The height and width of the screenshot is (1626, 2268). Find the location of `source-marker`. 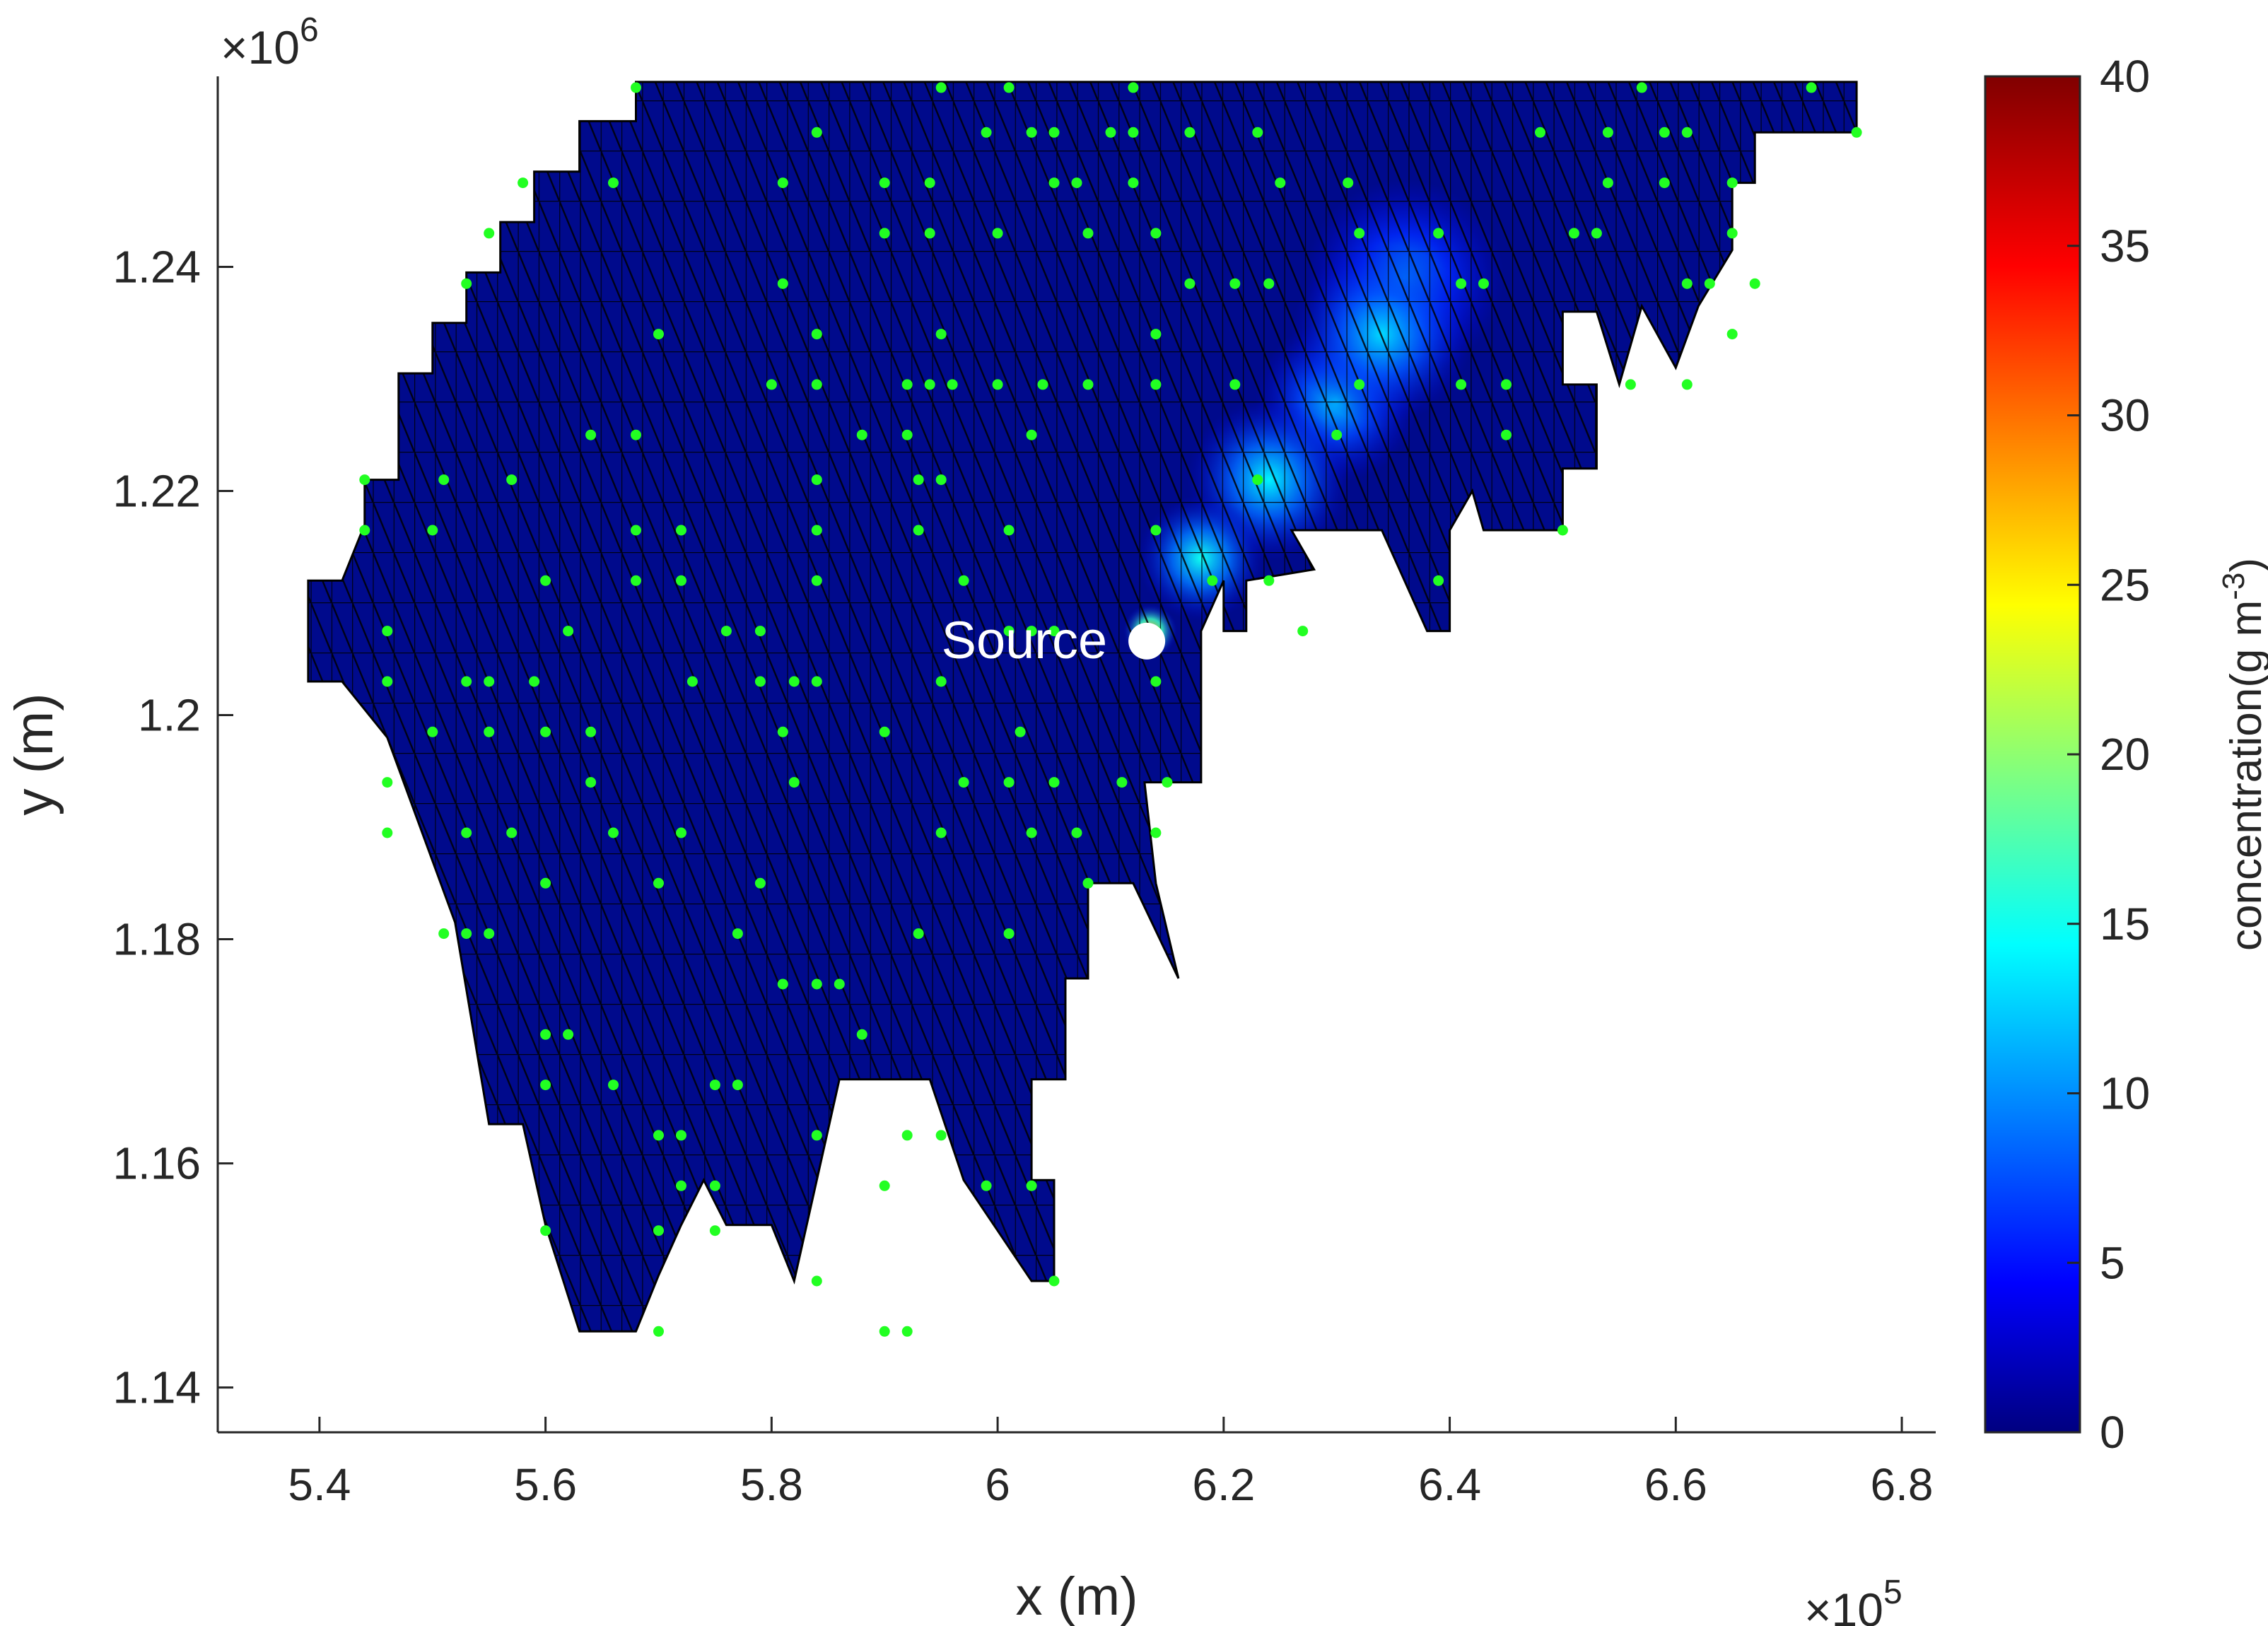

source-marker is located at coordinates (1147, 641).